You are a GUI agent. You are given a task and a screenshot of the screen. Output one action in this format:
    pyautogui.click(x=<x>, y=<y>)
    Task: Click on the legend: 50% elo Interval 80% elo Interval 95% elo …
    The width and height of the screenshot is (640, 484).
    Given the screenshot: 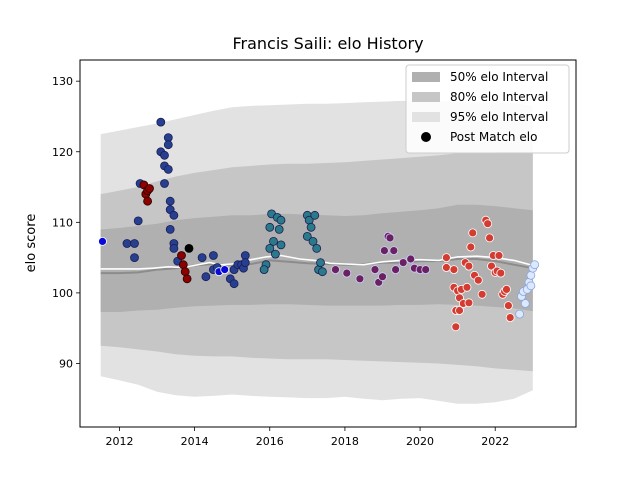 What is the action you would take?
    pyautogui.click(x=487, y=109)
    